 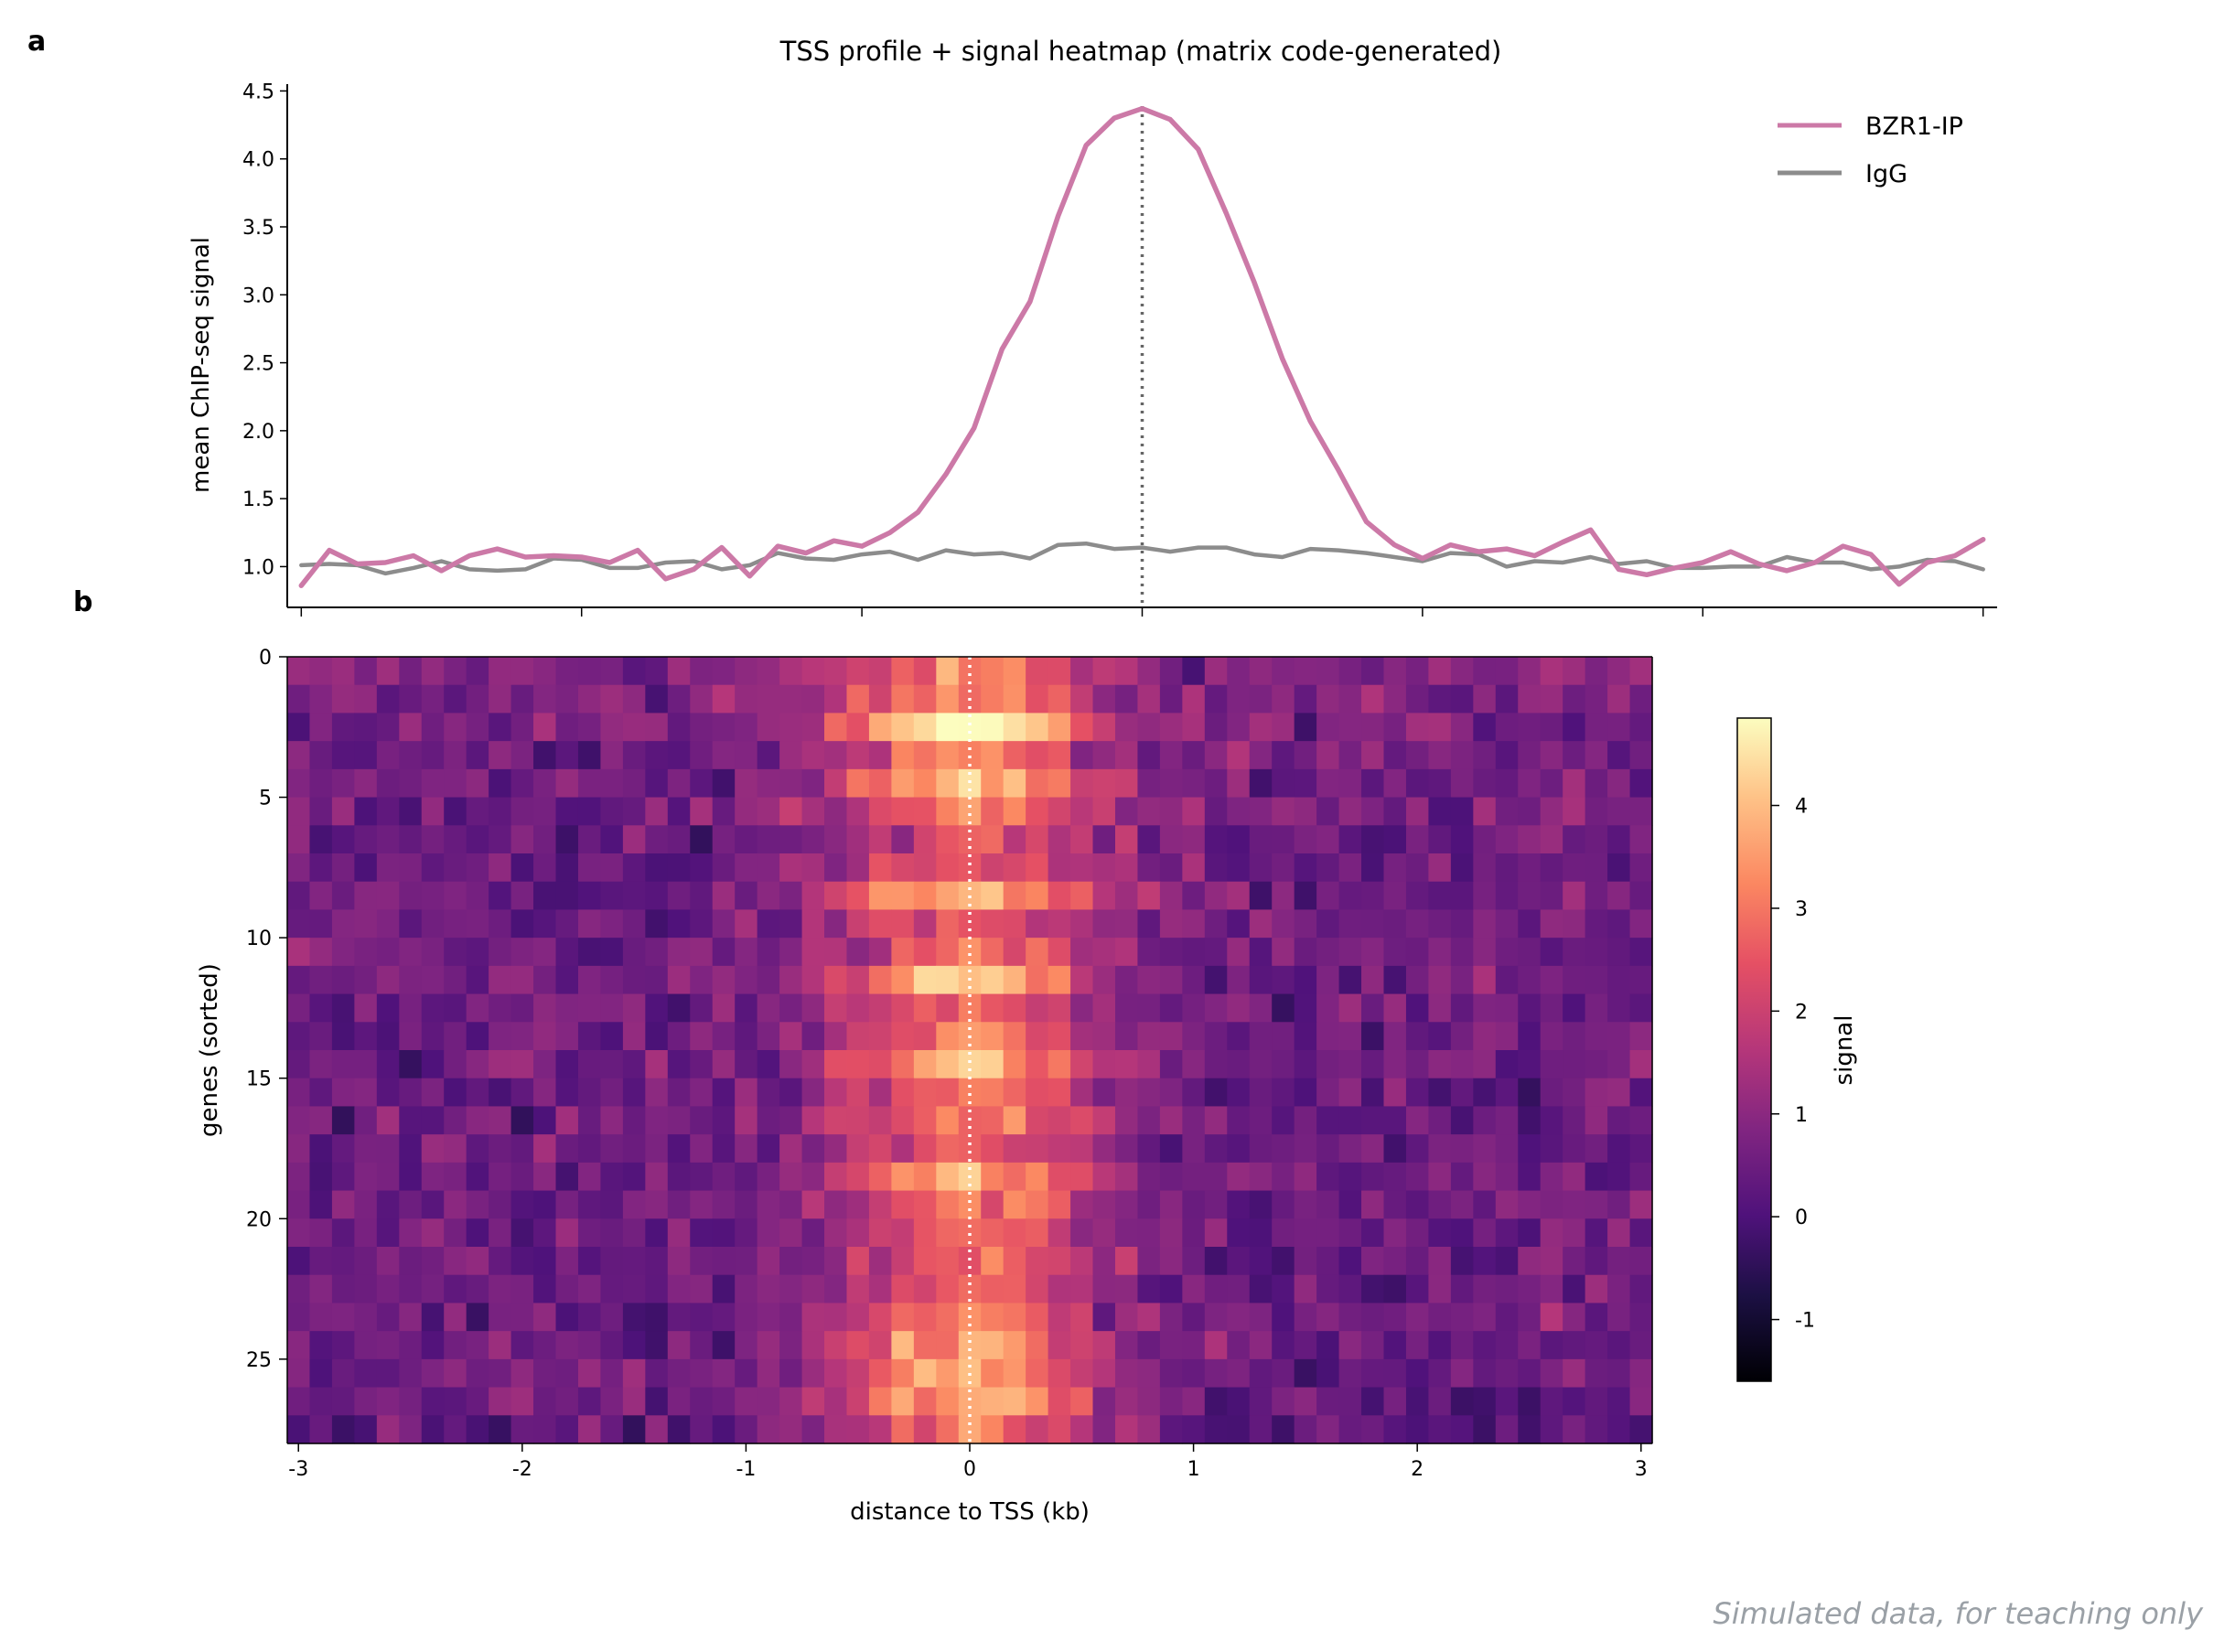 What do you see at coordinates (264, 329) in the screenshot?
I see `profile-y-ticks: 1.01.52.02.53.03.54.04.5` at bounding box center [264, 329].